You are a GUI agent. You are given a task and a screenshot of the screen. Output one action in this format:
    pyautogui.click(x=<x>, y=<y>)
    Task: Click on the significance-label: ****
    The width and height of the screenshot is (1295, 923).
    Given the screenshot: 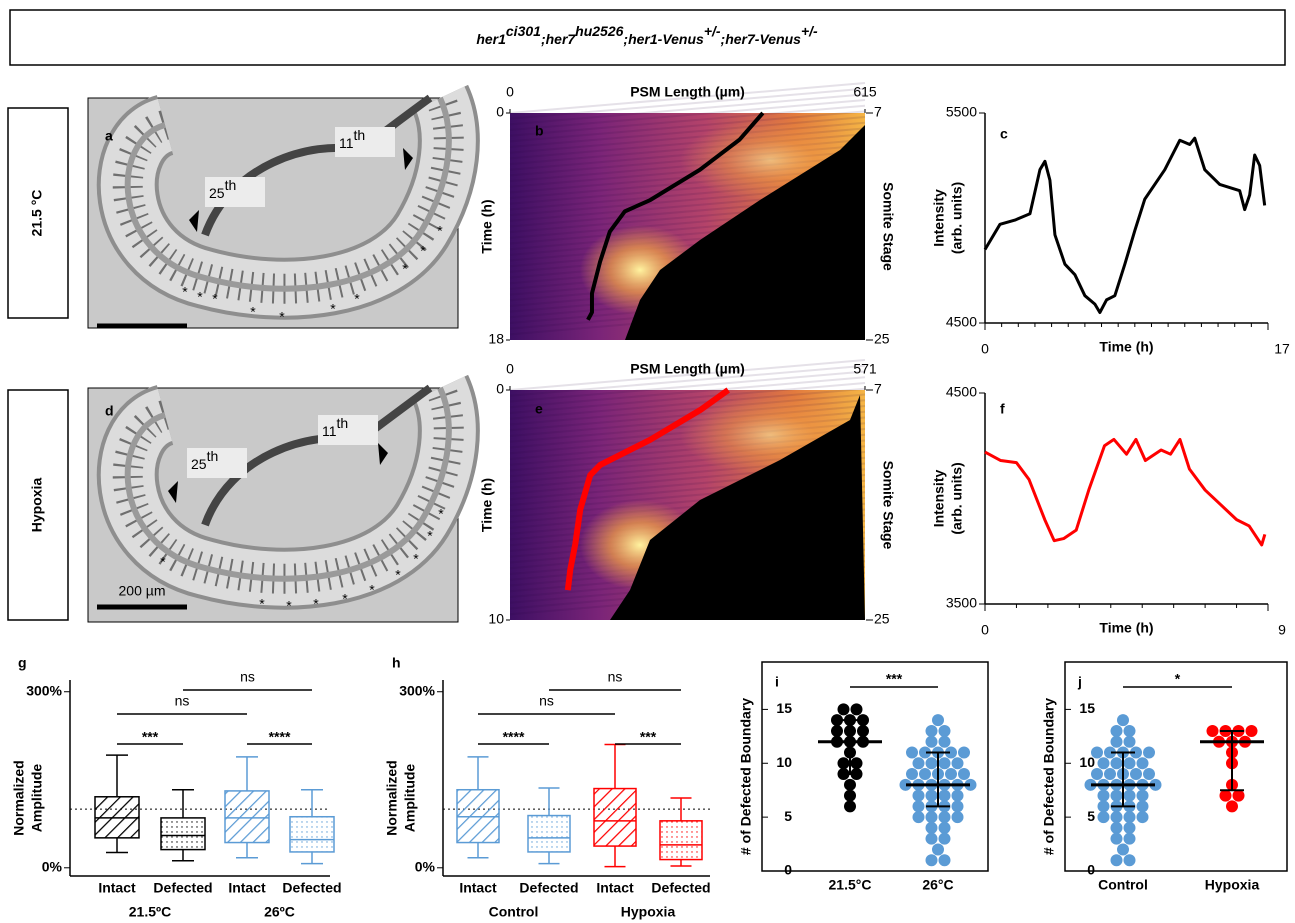 What is the action you would take?
    pyautogui.click(x=514, y=737)
    